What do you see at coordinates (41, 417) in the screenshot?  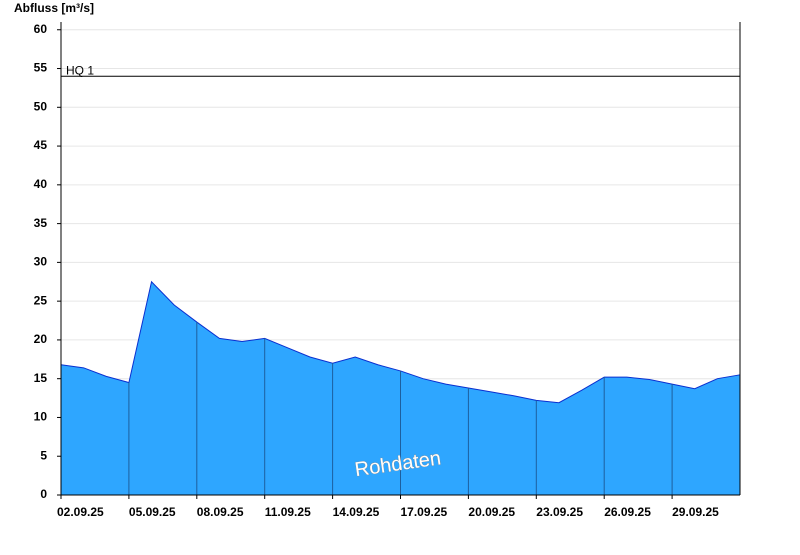 I see `y-tick-label: 10` at bounding box center [41, 417].